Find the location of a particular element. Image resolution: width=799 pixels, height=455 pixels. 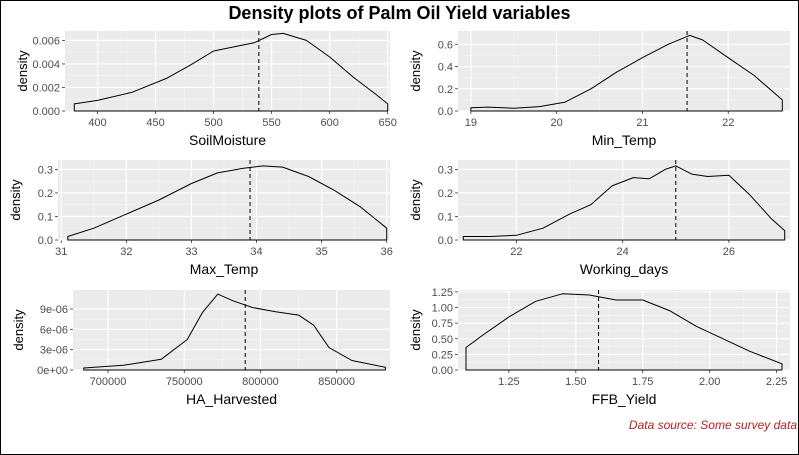

y-tick-label: 0.25 is located at coordinates (442, 355).